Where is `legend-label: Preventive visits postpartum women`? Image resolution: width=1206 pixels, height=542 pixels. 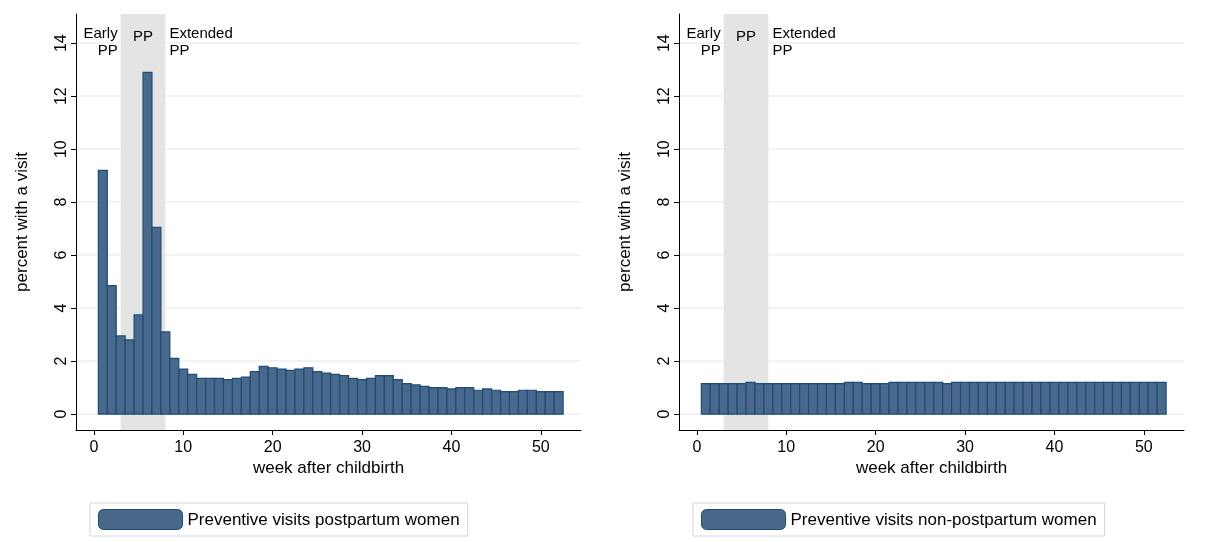 legend-label: Preventive visits postpartum women is located at coordinates (323, 519).